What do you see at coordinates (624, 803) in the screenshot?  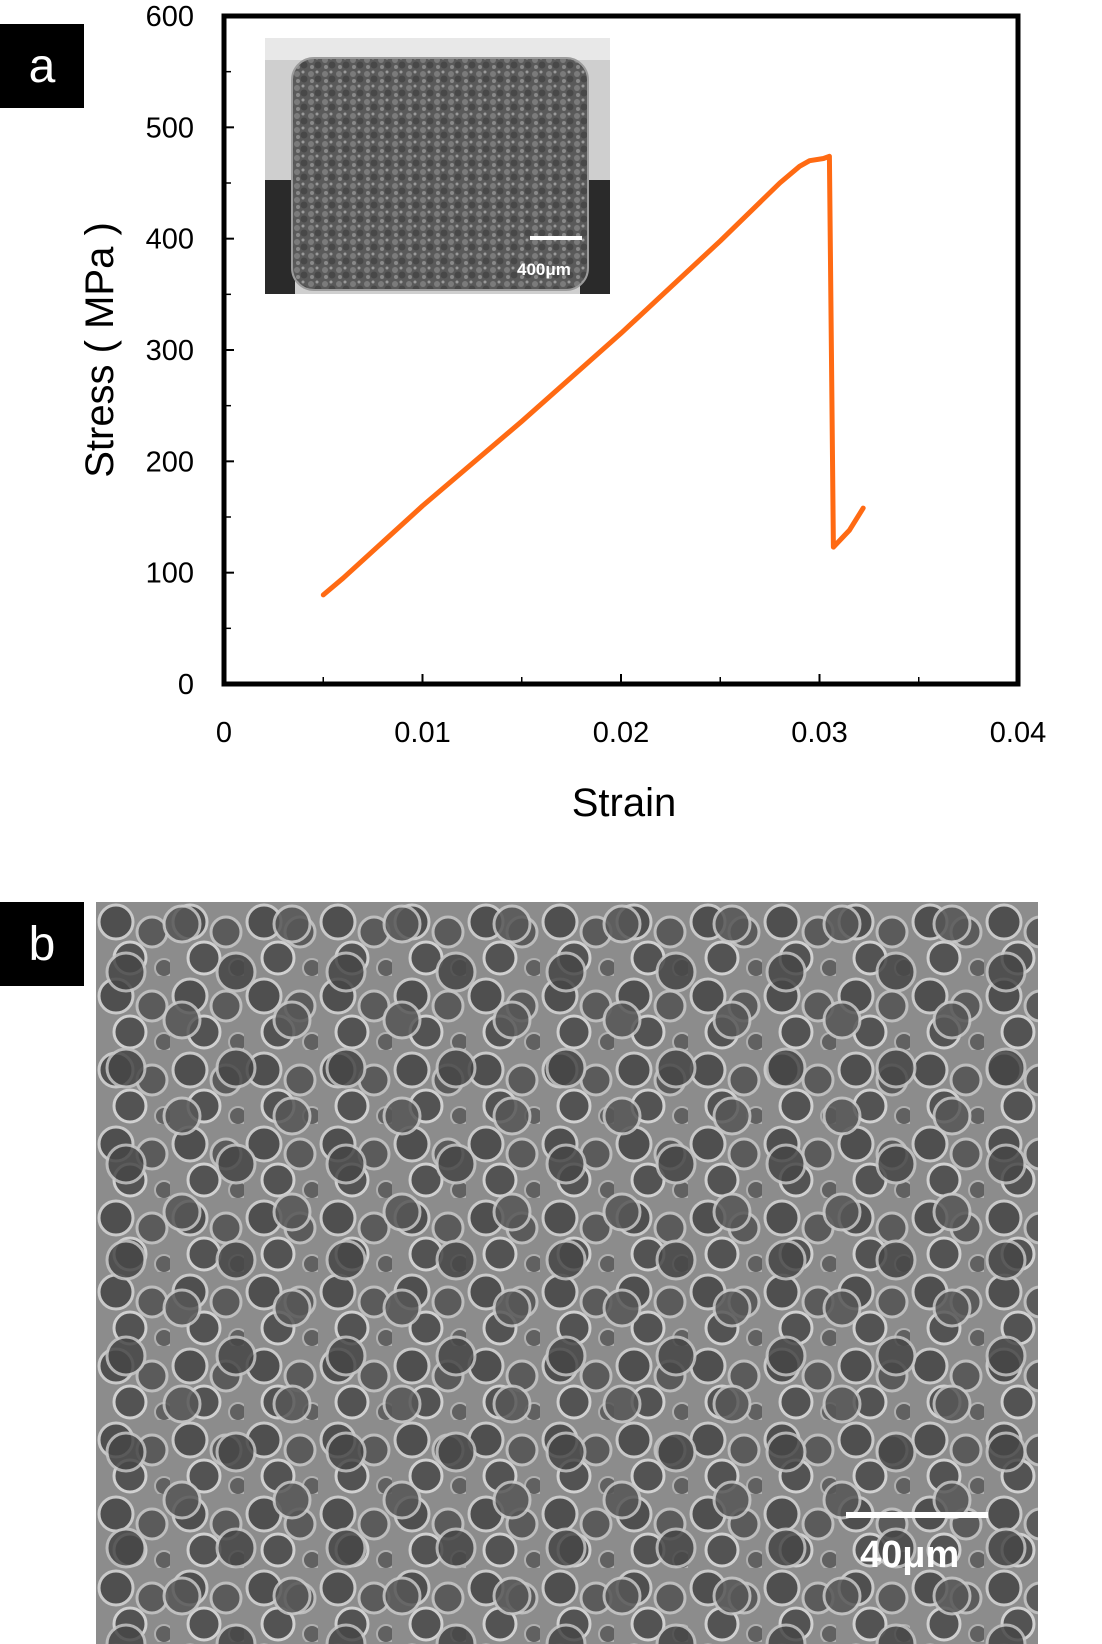 I see `x-axis-title: Strain` at bounding box center [624, 803].